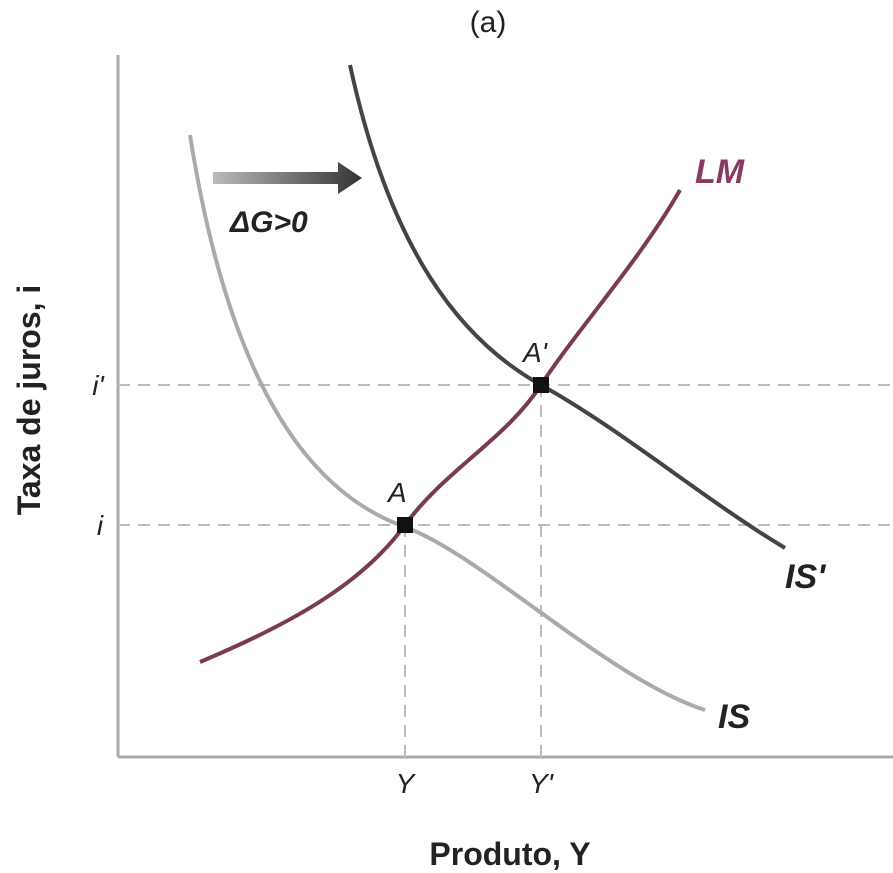  I want to click on lm-label: LM, so click(720, 172).